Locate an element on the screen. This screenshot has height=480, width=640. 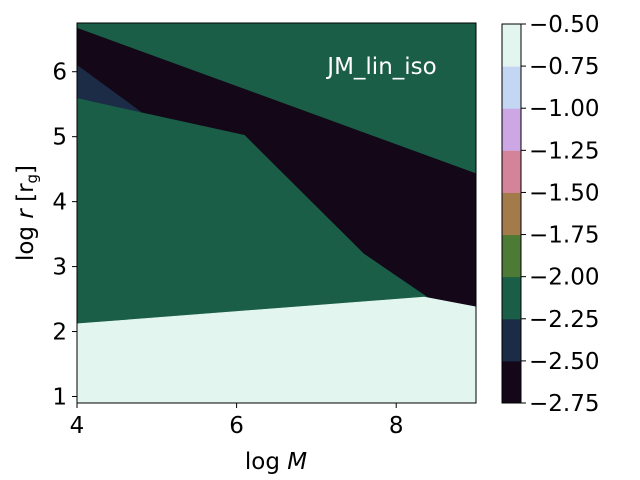
y-tick-label: 2 is located at coordinates (59, 333).